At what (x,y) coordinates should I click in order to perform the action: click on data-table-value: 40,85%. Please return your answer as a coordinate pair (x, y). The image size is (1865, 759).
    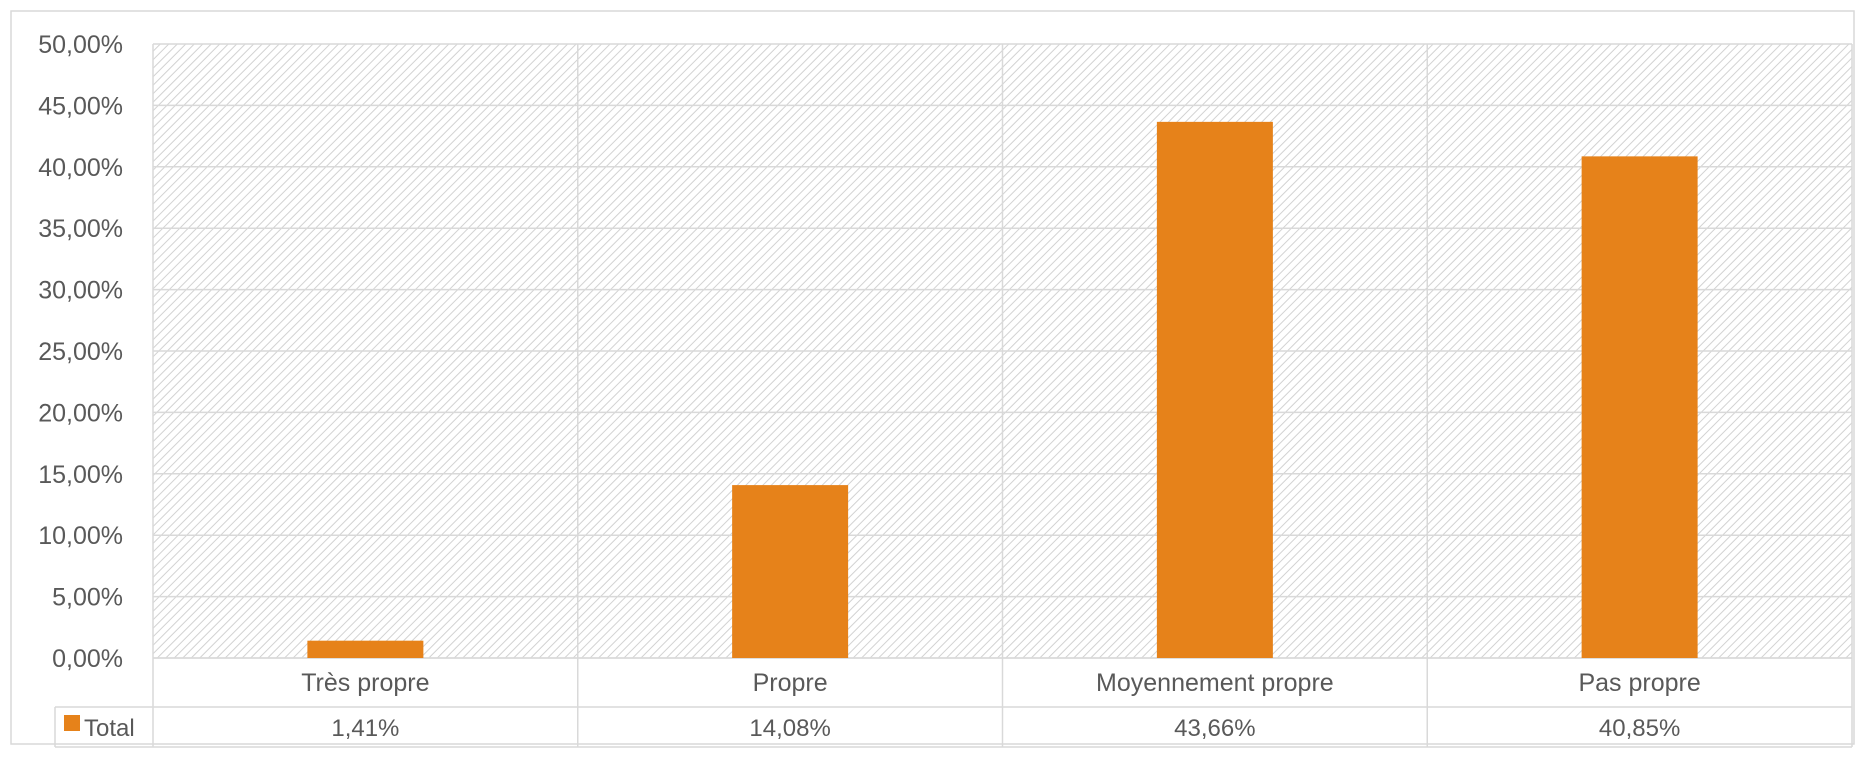
    Looking at the image, I should click on (1639, 728).